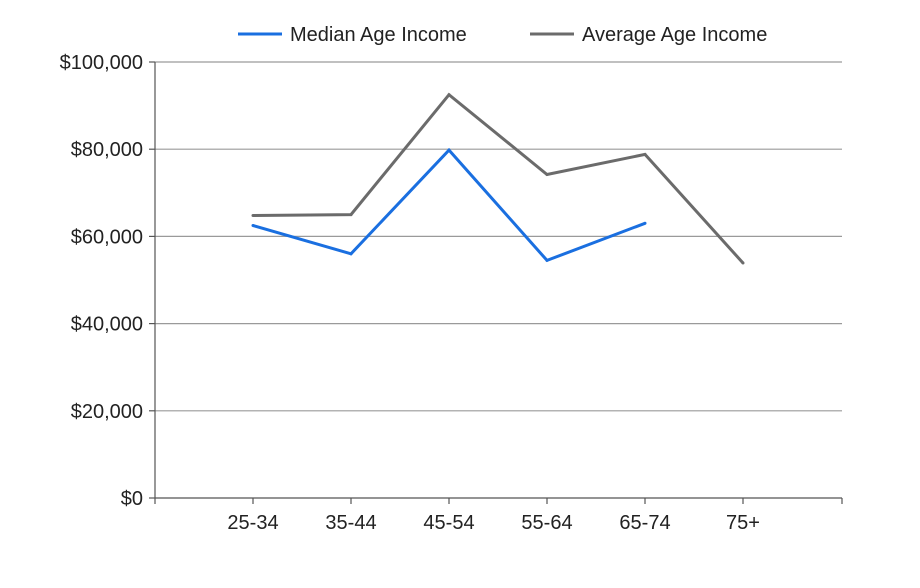  What do you see at coordinates (107, 150) in the screenshot?
I see `y-tick-label: $80,000` at bounding box center [107, 150].